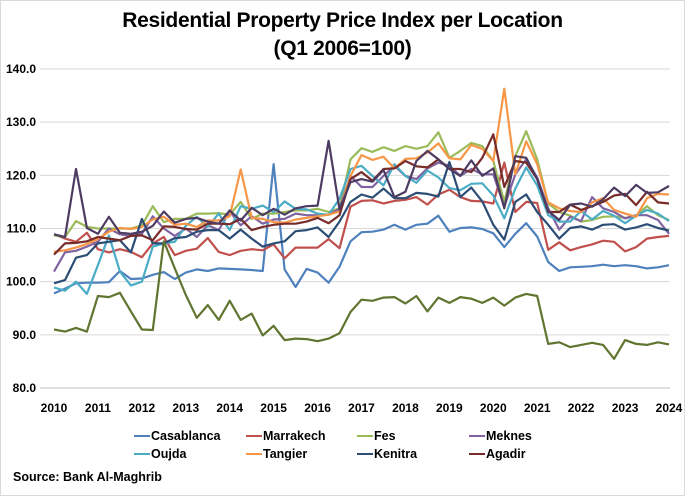 The height and width of the screenshot is (496, 685). Describe the element at coordinates (54, 408) in the screenshot. I see `x-tick-label: 2010` at that location.